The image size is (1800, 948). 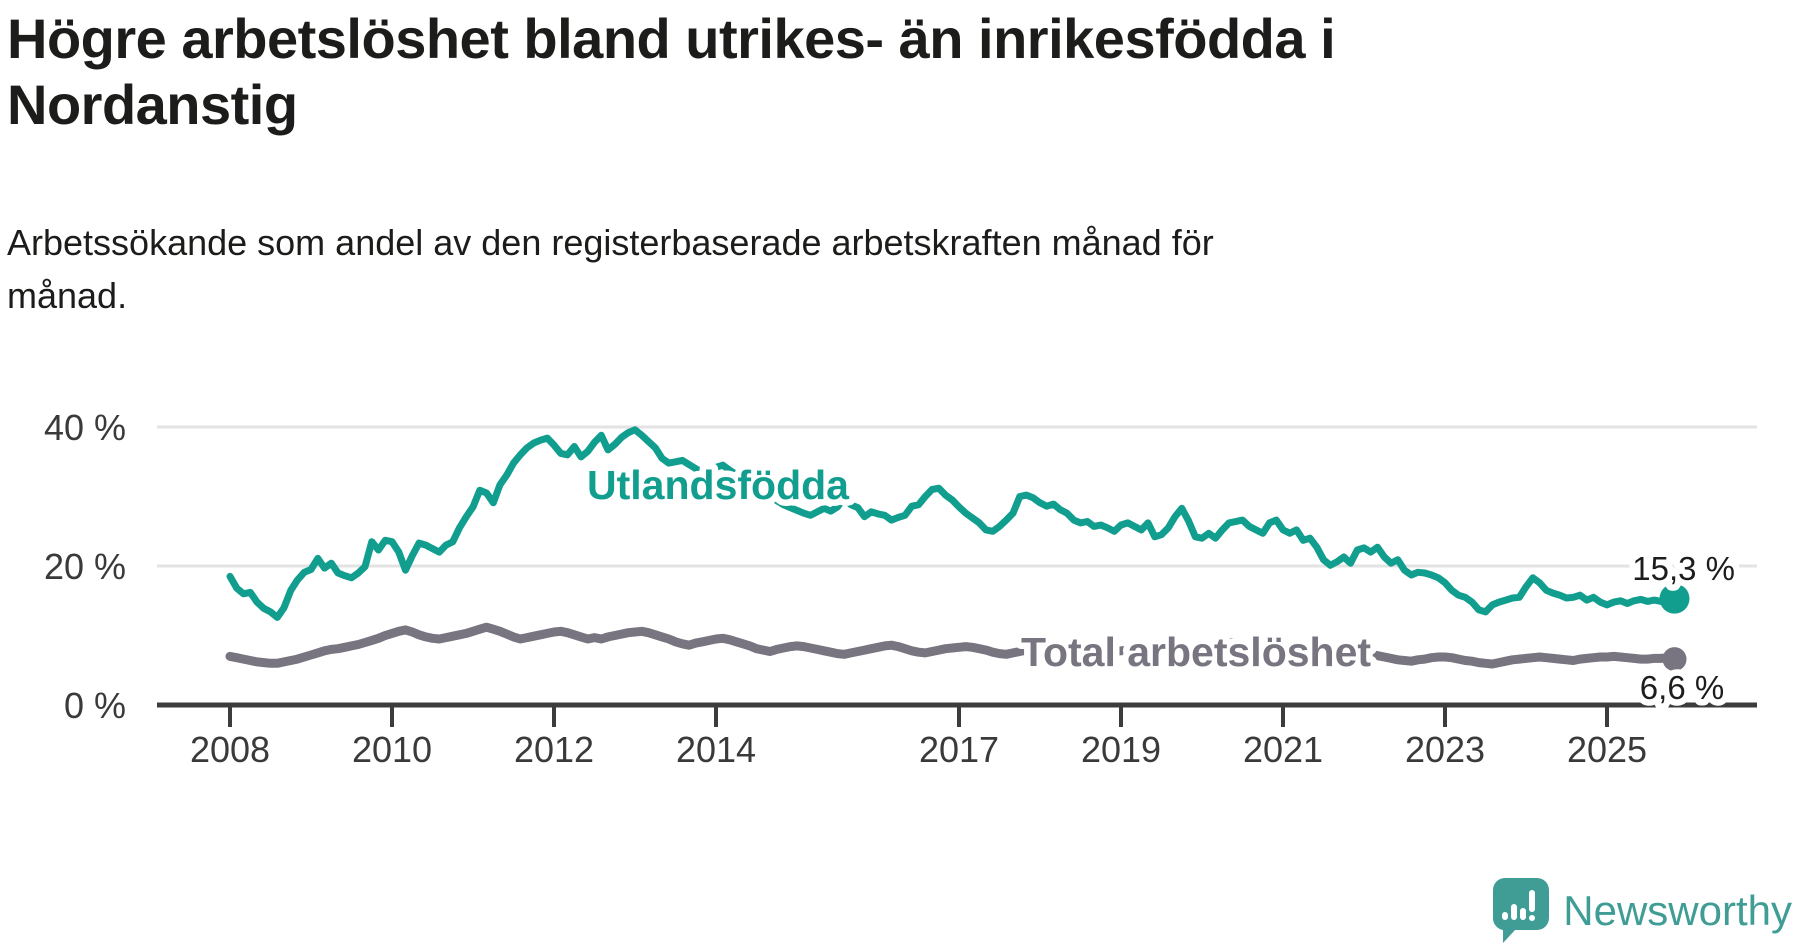 I want to click on logo-exclamation-bar, so click(x=1532, y=901).